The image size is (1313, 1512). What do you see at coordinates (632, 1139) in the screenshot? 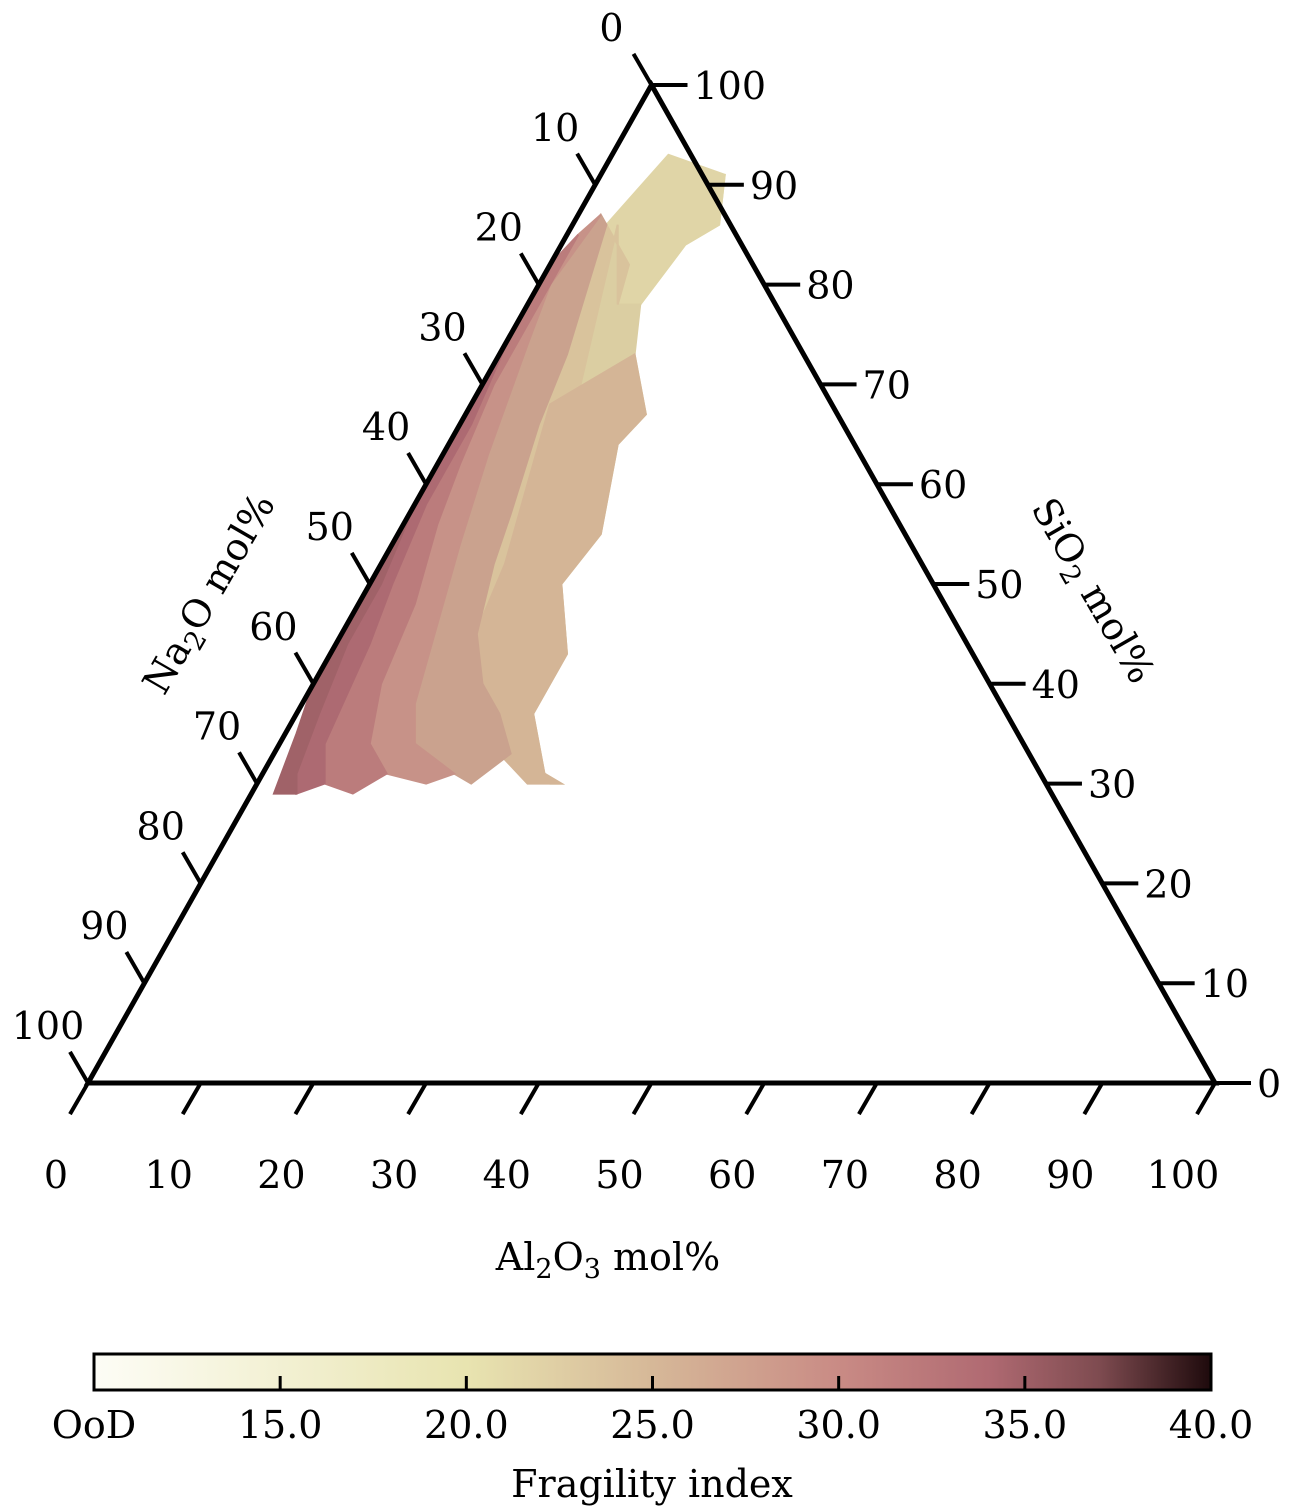
I see `bottom-axis-ticks: 0 10 20 30 40 50 60 70 80 90 100` at bounding box center [632, 1139].